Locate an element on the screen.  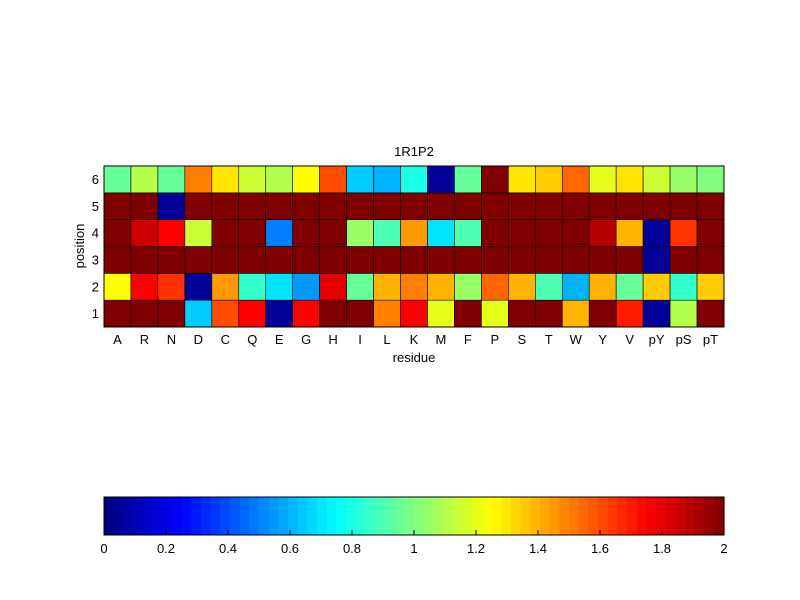
x-tick-label: D is located at coordinates (198, 339).